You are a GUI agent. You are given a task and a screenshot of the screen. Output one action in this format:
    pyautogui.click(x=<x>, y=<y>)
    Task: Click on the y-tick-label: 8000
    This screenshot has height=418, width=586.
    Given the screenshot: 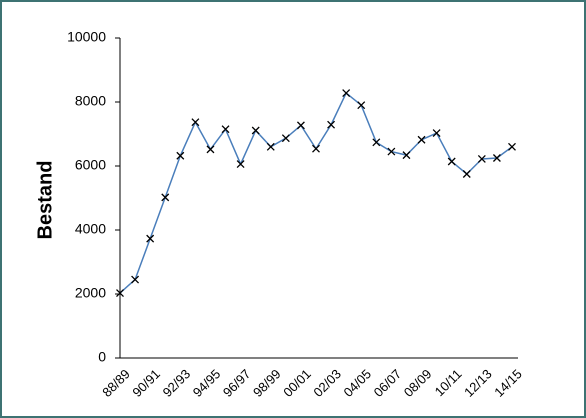 What is the action you would take?
    pyautogui.click(x=90, y=101)
    